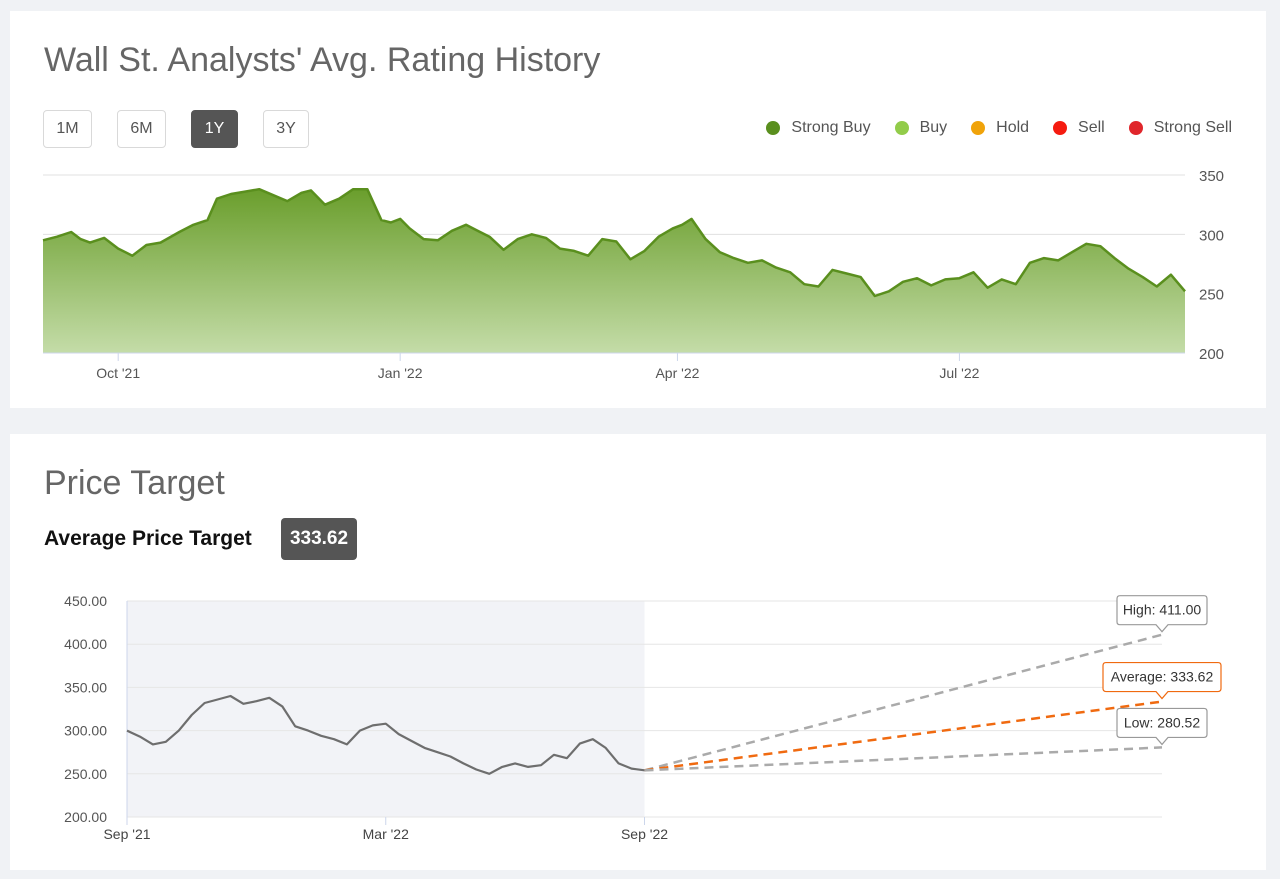  I want to click on legend-dot-buy, so click(901, 128).